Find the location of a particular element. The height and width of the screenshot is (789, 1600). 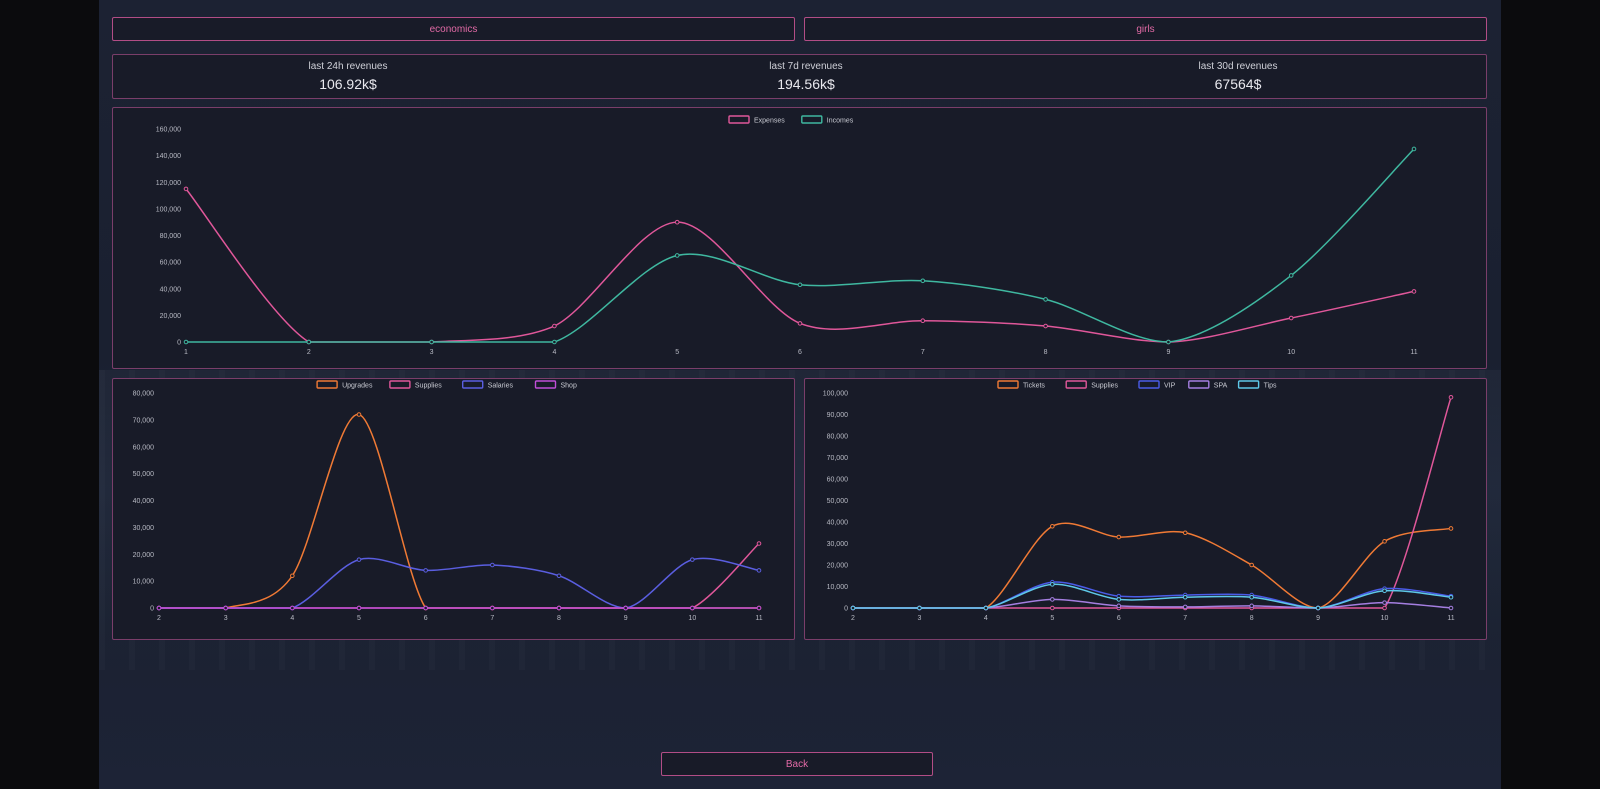

tab-girls: girls is located at coordinates (1145, 29).